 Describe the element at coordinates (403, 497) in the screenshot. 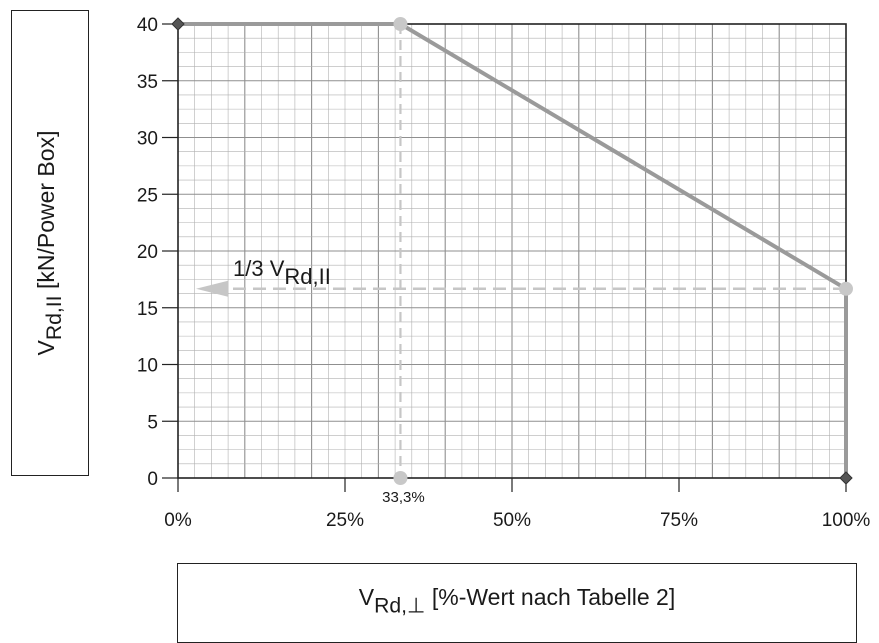

I see `annotation-marker-label: 33,3%` at that location.